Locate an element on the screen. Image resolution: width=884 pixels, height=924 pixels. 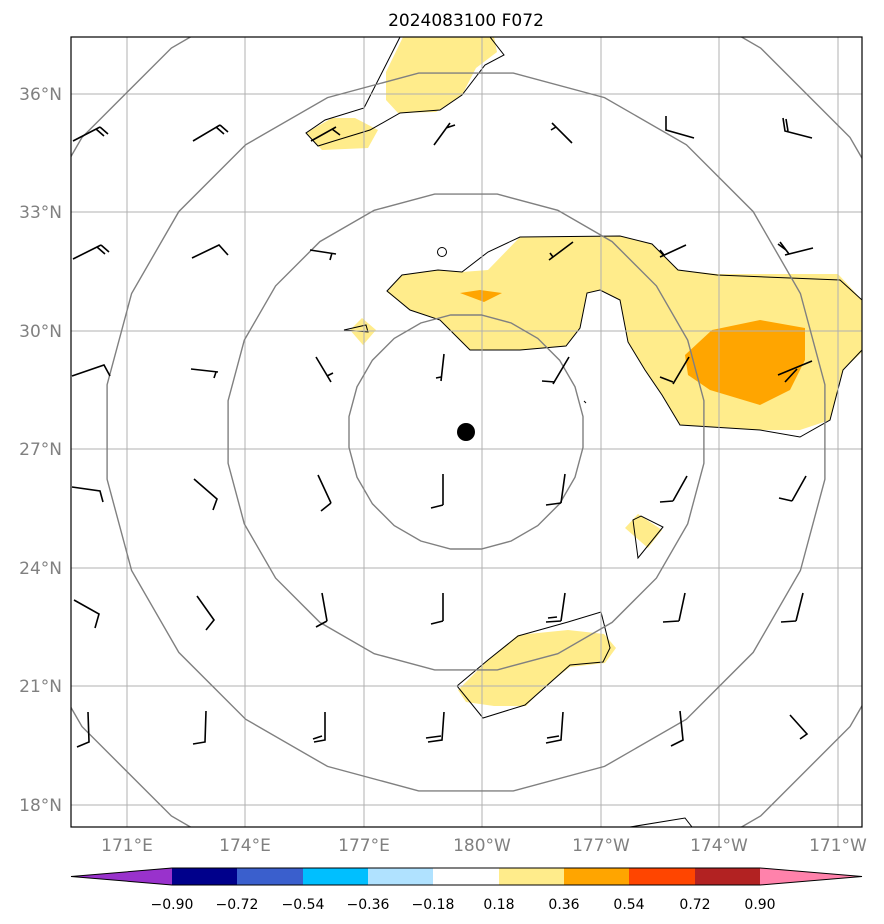
contour-tiny-circle is located at coordinates (442, 252).